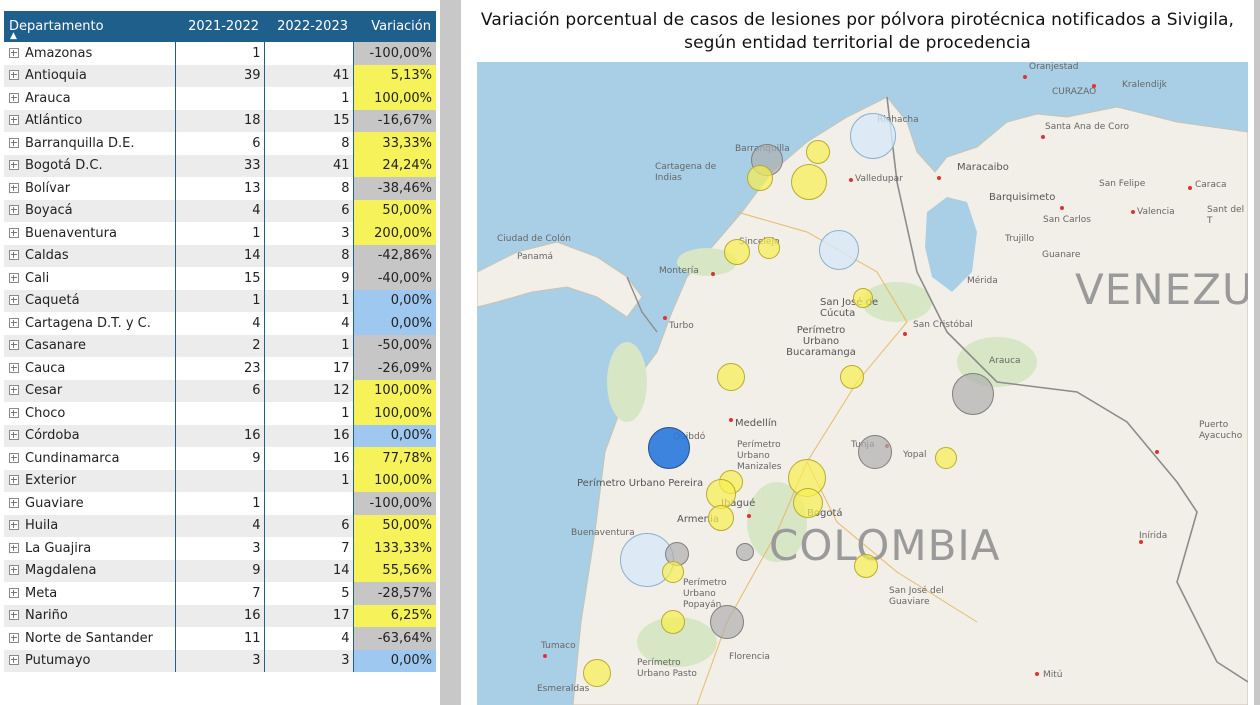 The image size is (1260, 705). Describe the element at coordinates (946, 458) in the screenshot. I see `bubble-casanare` at that location.